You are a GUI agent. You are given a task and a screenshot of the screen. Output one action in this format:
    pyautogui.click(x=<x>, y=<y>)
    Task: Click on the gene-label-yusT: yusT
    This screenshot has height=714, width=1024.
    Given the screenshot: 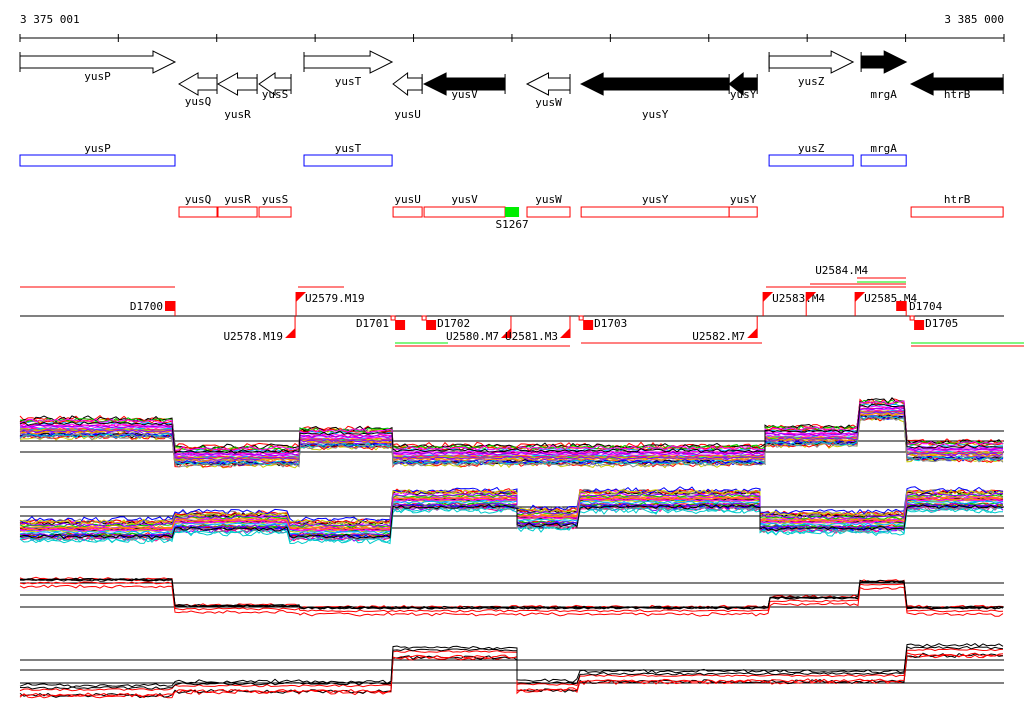 What is the action you would take?
    pyautogui.click(x=348, y=81)
    